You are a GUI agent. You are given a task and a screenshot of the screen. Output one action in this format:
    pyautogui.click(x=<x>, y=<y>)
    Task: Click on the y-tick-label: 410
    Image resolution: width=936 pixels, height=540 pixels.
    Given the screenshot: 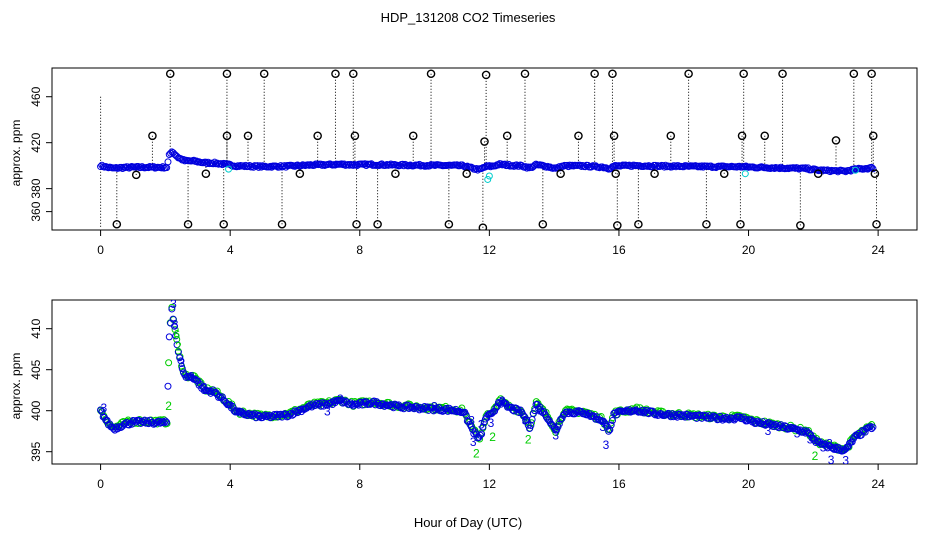 What is the action you would take?
    pyautogui.click(x=36, y=328)
    